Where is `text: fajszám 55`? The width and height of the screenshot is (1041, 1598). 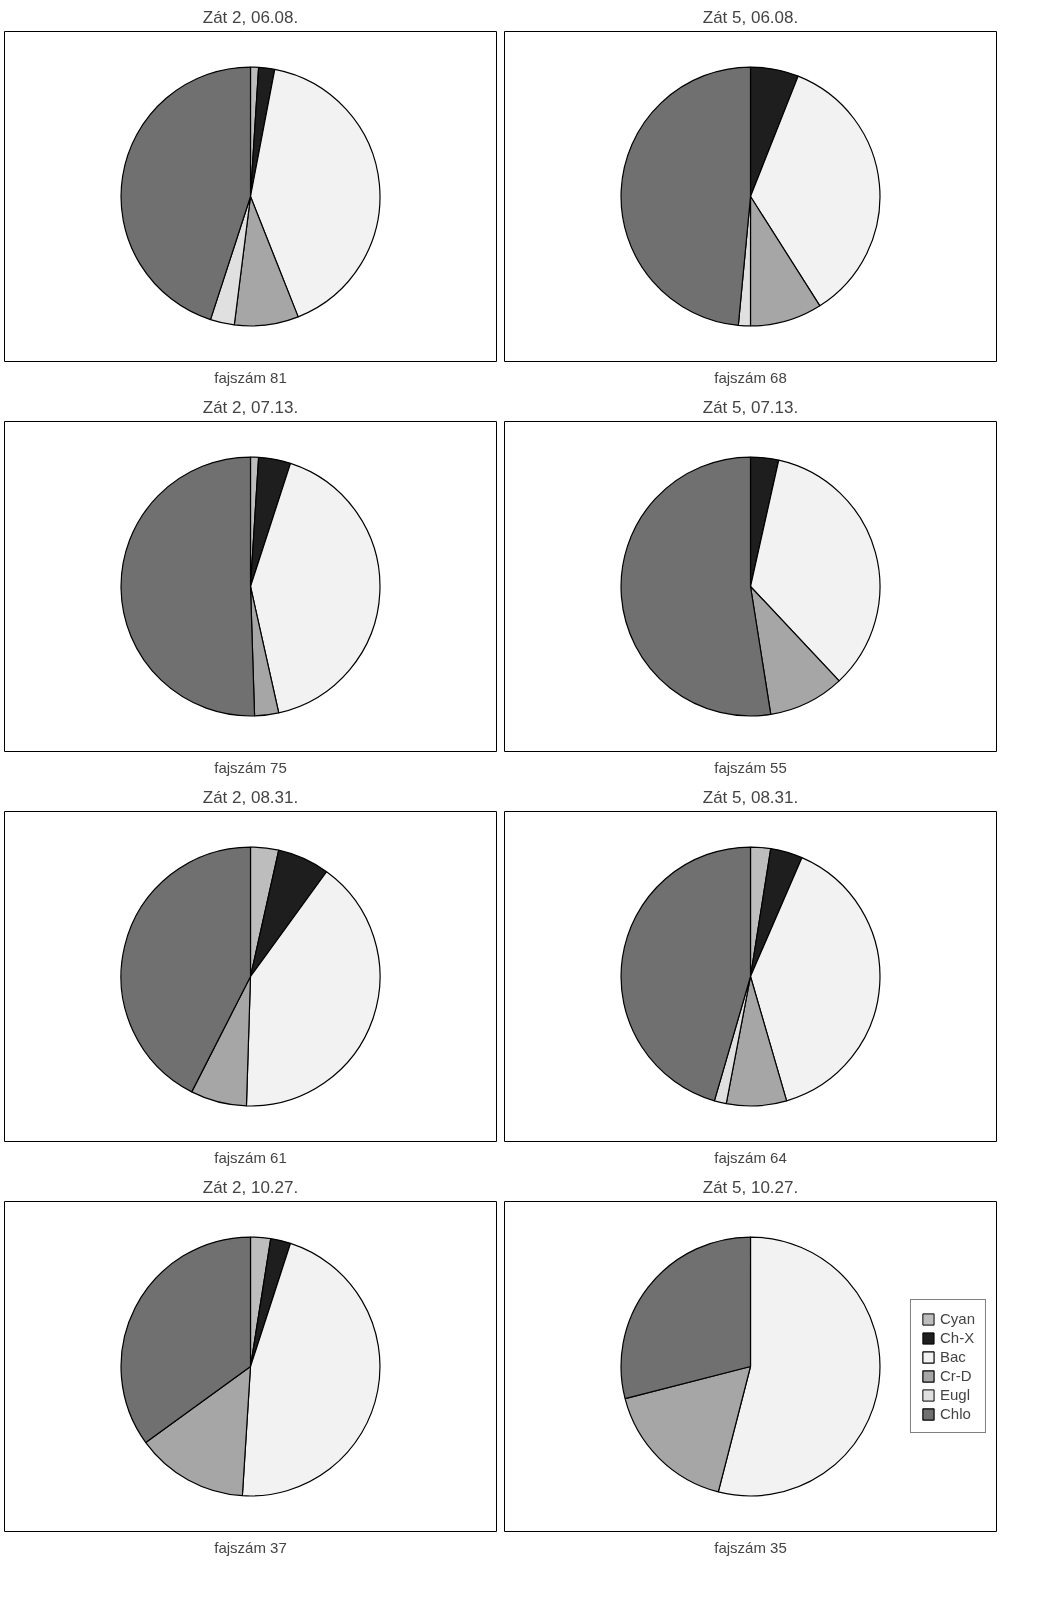 text: fajszám 55 is located at coordinates (750, 767).